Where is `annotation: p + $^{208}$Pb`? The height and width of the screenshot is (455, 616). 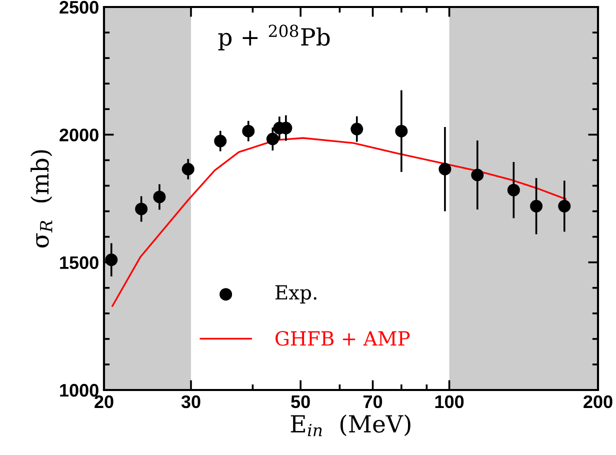 annotation: p + $^{208}$Pb is located at coordinates (274, 37).